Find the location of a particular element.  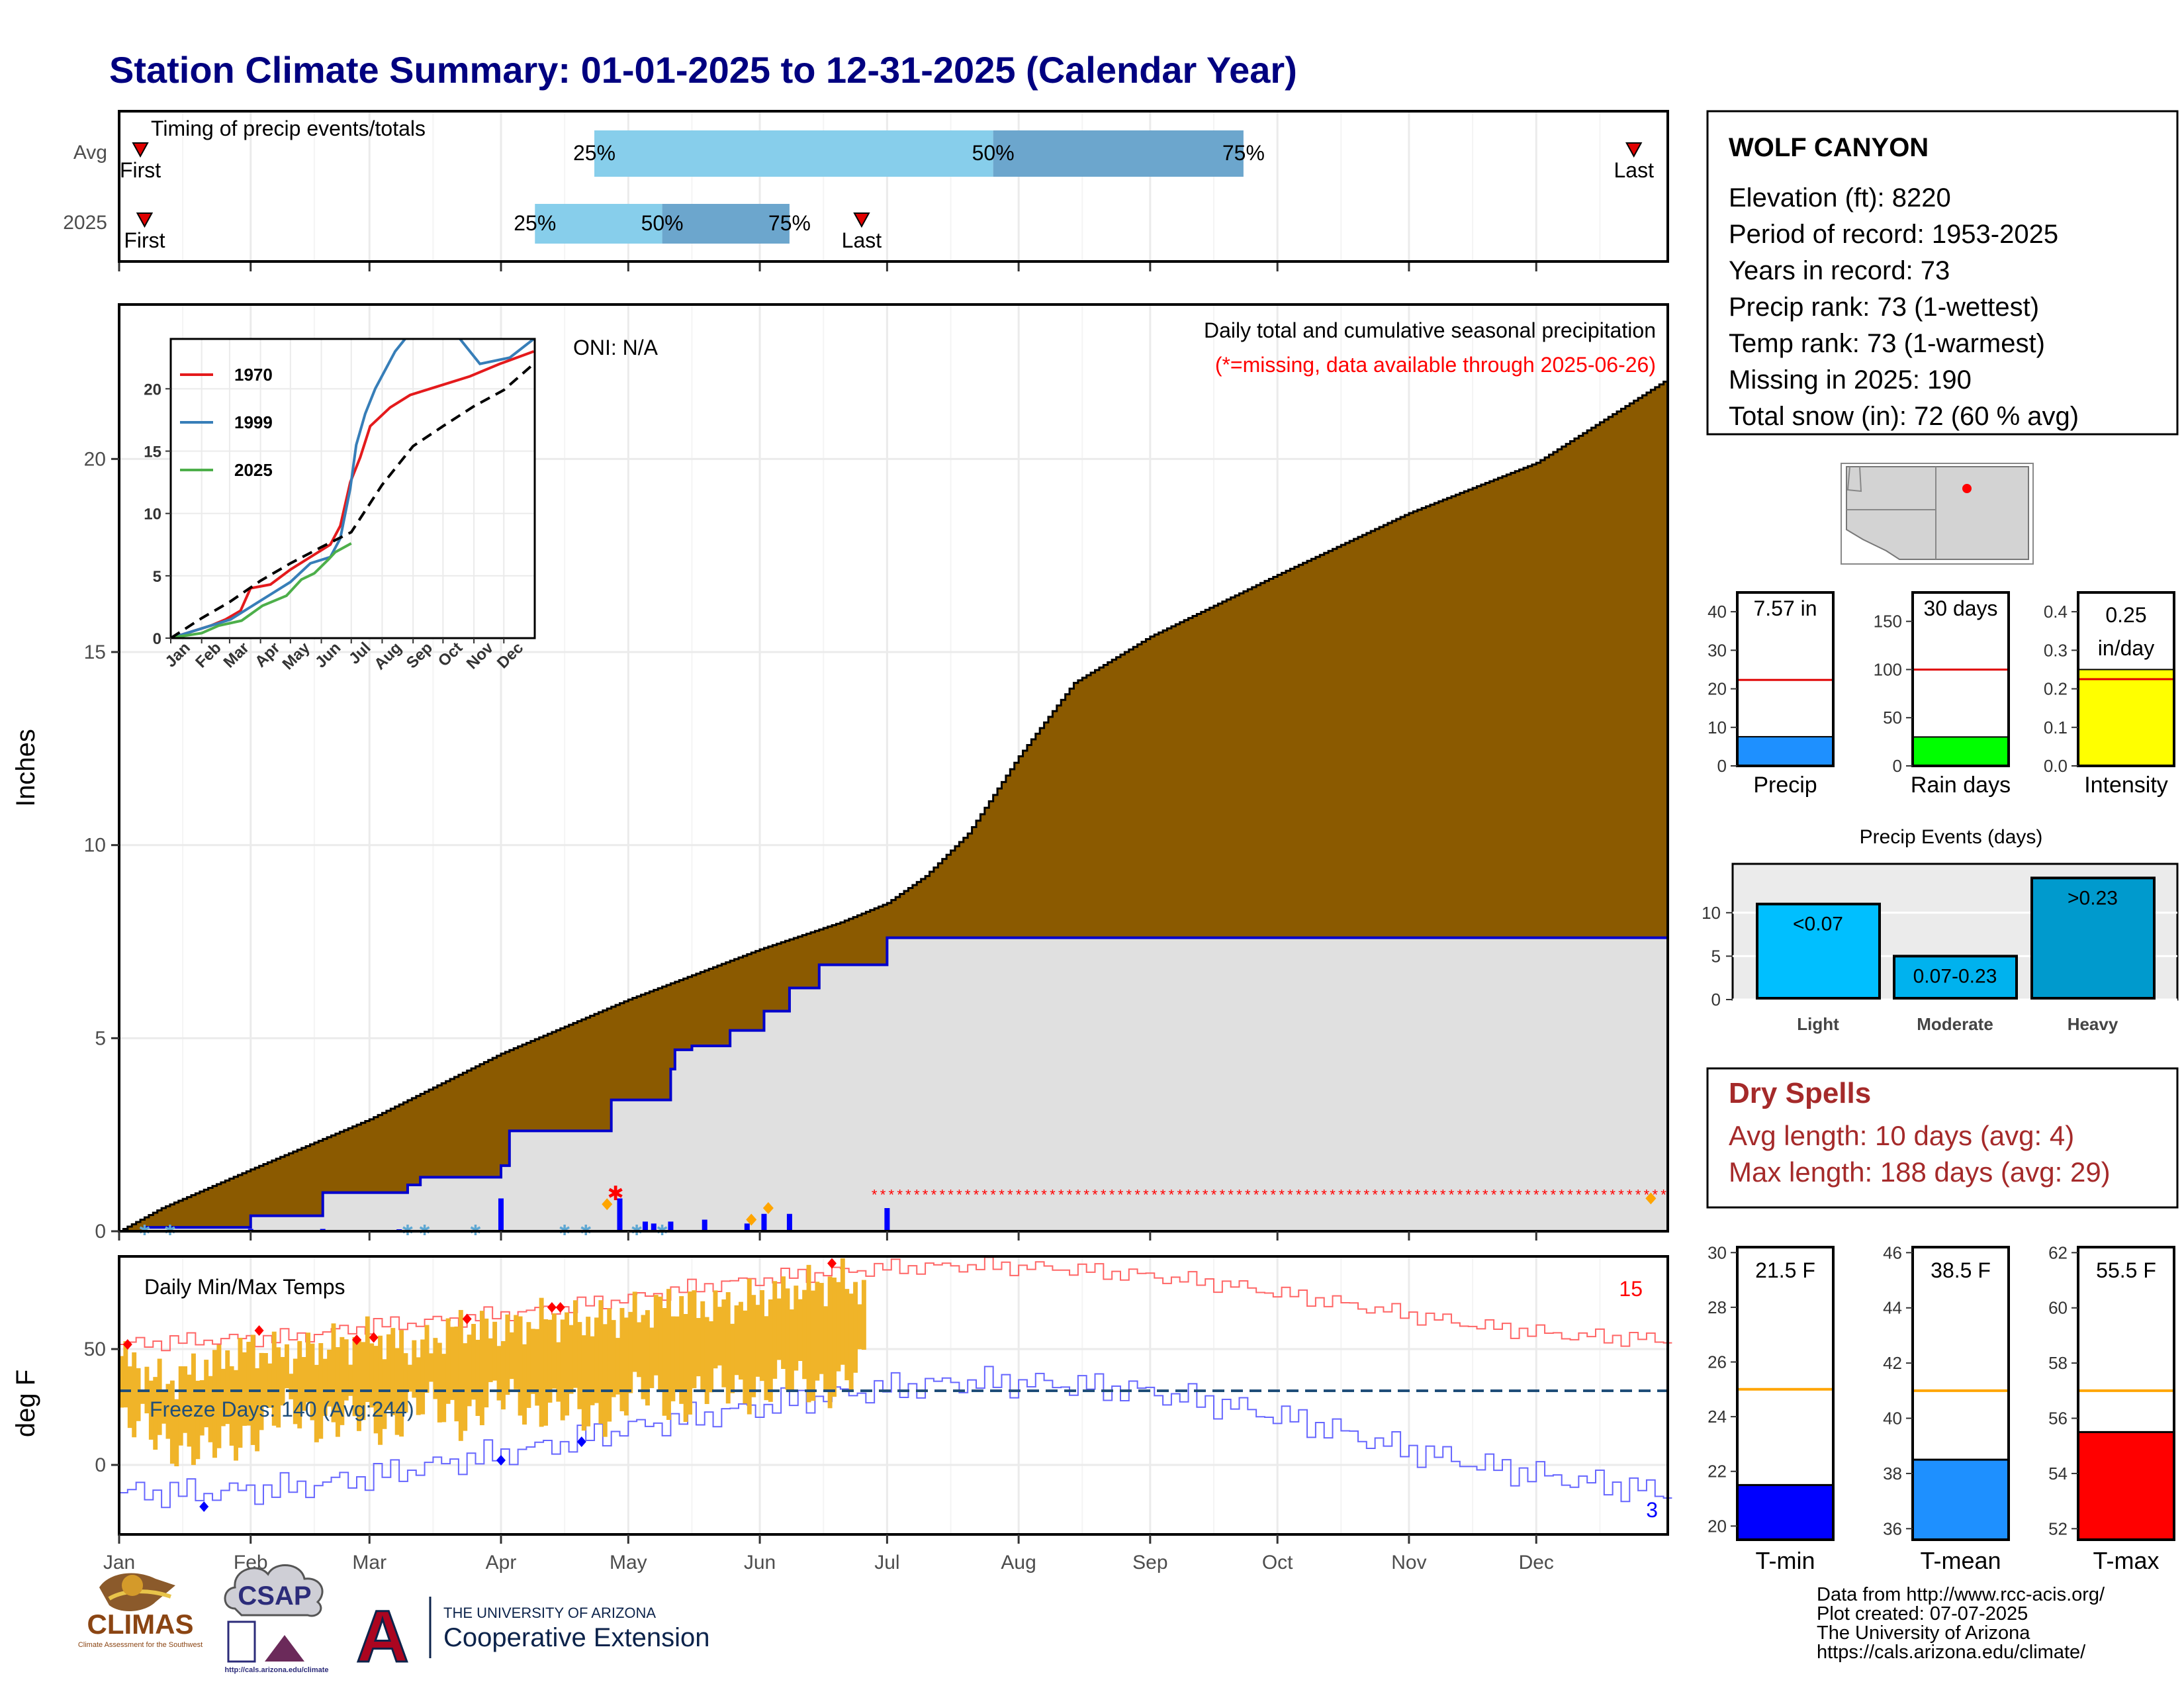

tmean-frame is located at coordinates (1960, 1393).